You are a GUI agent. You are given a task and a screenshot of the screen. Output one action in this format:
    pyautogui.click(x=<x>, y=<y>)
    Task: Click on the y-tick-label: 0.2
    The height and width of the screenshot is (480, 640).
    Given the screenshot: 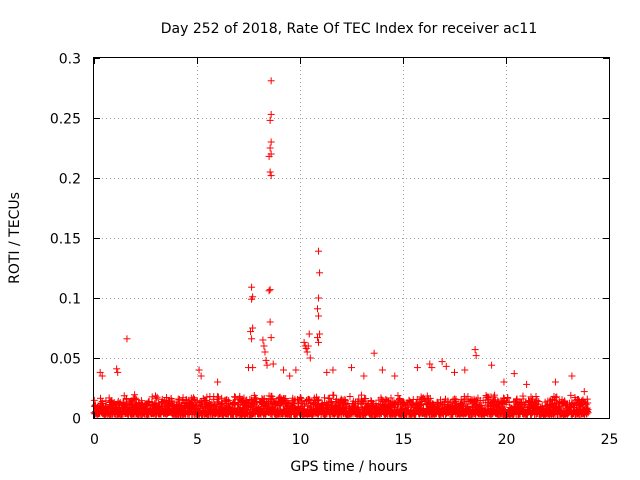 What is the action you would take?
    pyautogui.click(x=70, y=180)
    